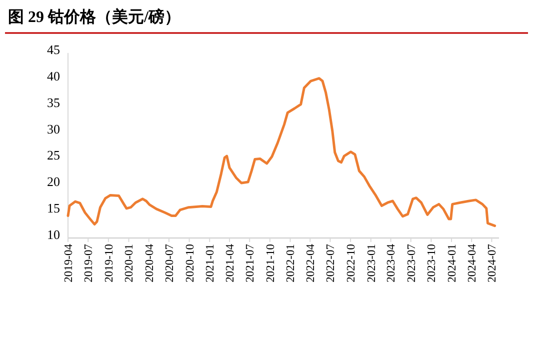  I want to click on x-tick-label: 2023-10, so click(432, 263).